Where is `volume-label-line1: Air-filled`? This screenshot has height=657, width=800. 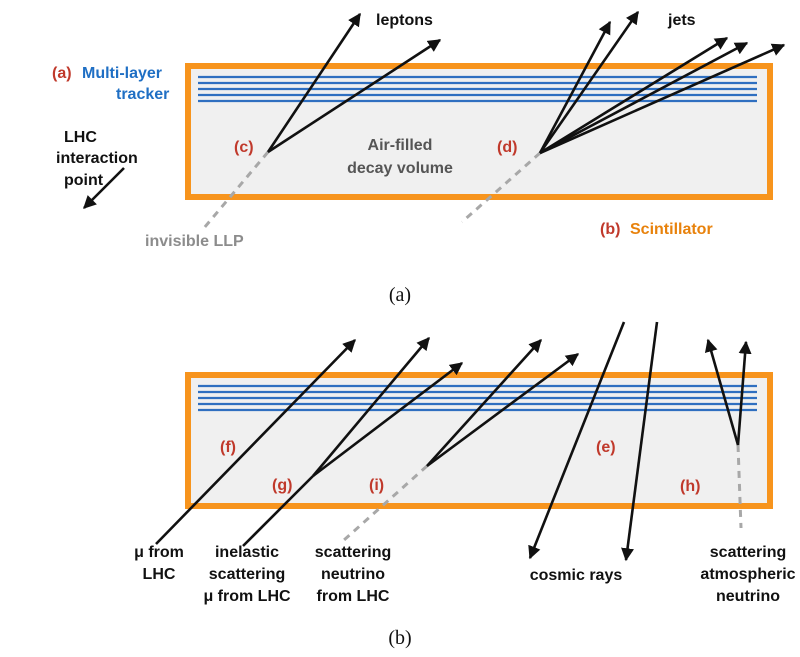 volume-label-line1: Air-filled is located at coordinates (400, 145).